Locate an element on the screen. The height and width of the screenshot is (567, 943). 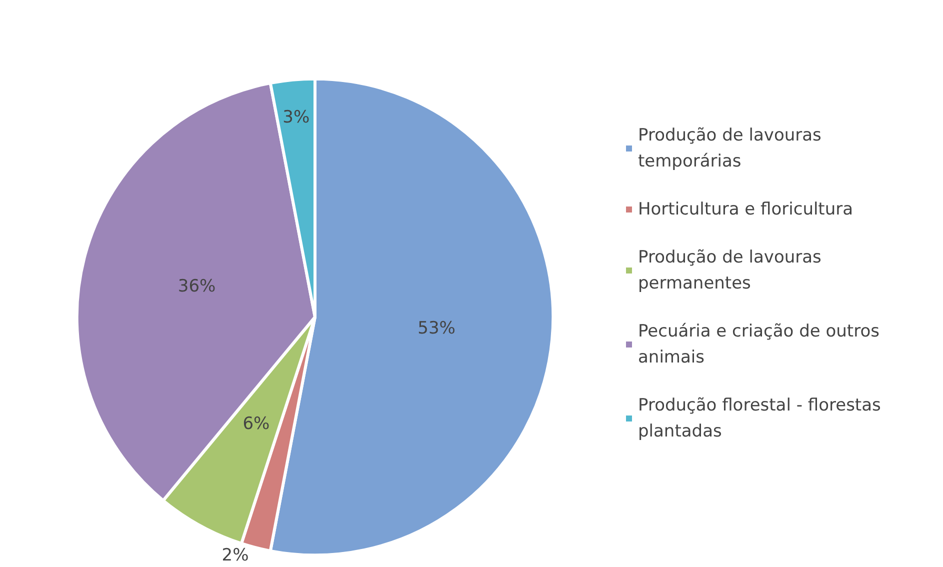
legend-label: Produção de lavouras permanentes is located at coordinates (732, 271).